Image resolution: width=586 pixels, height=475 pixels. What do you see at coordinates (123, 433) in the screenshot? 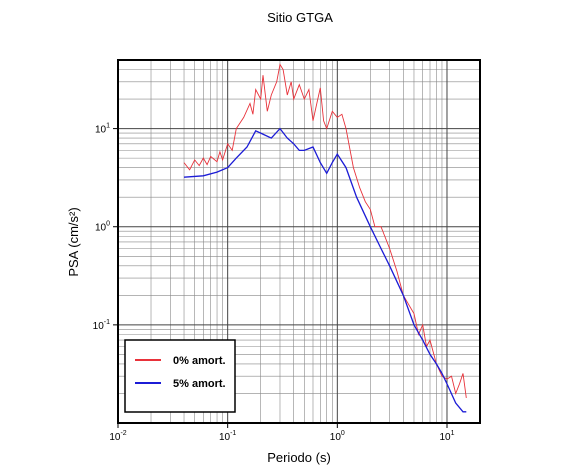
I see `tick-label-exponent: -2` at bounding box center [123, 433].